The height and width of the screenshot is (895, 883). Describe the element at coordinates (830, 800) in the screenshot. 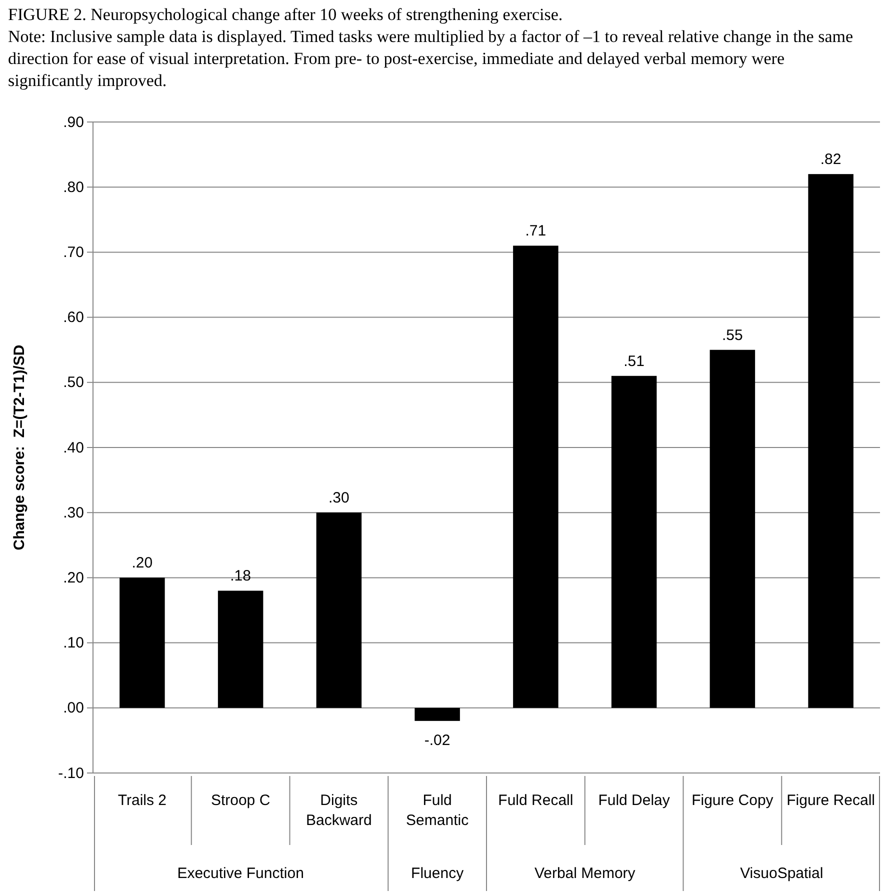

I see `x-tick-label: Figure Recall` at that location.